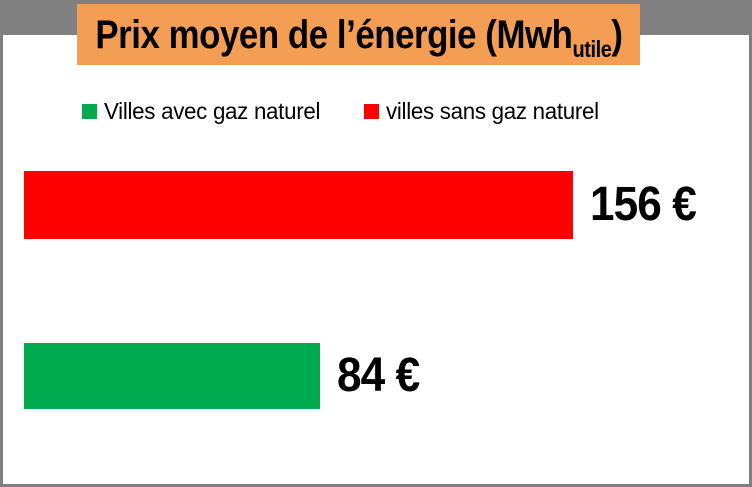  I want to click on chart-title-suffix: ), so click(616, 34).